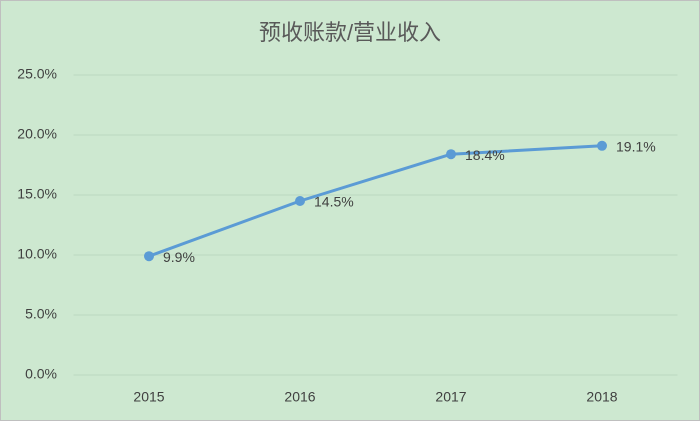 This screenshot has height=421, width=700. I want to click on chart-title: 预收账款/营业收入, so click(350, 32).